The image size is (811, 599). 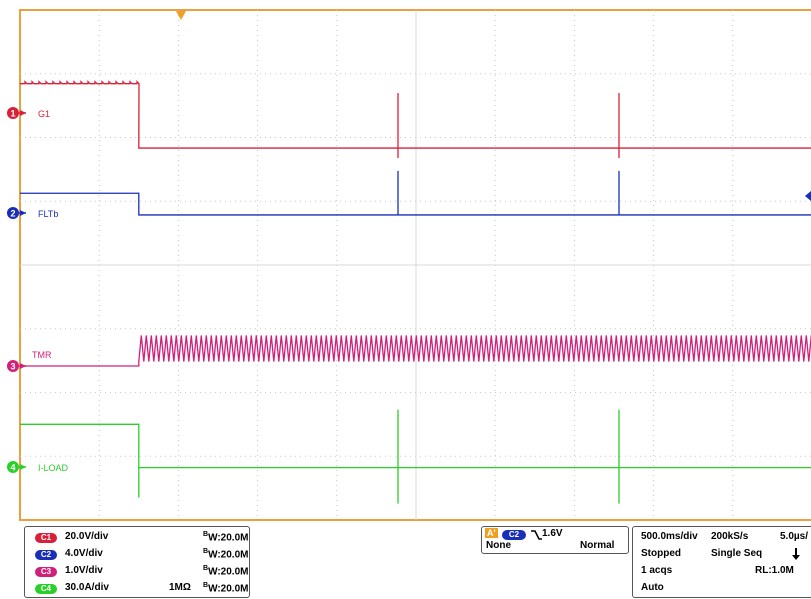 What do you see at coordinates (226, 537) in the screenshot?
I see `bandwidth-c1: BW:20.0M` at bounding box center [226, 537].